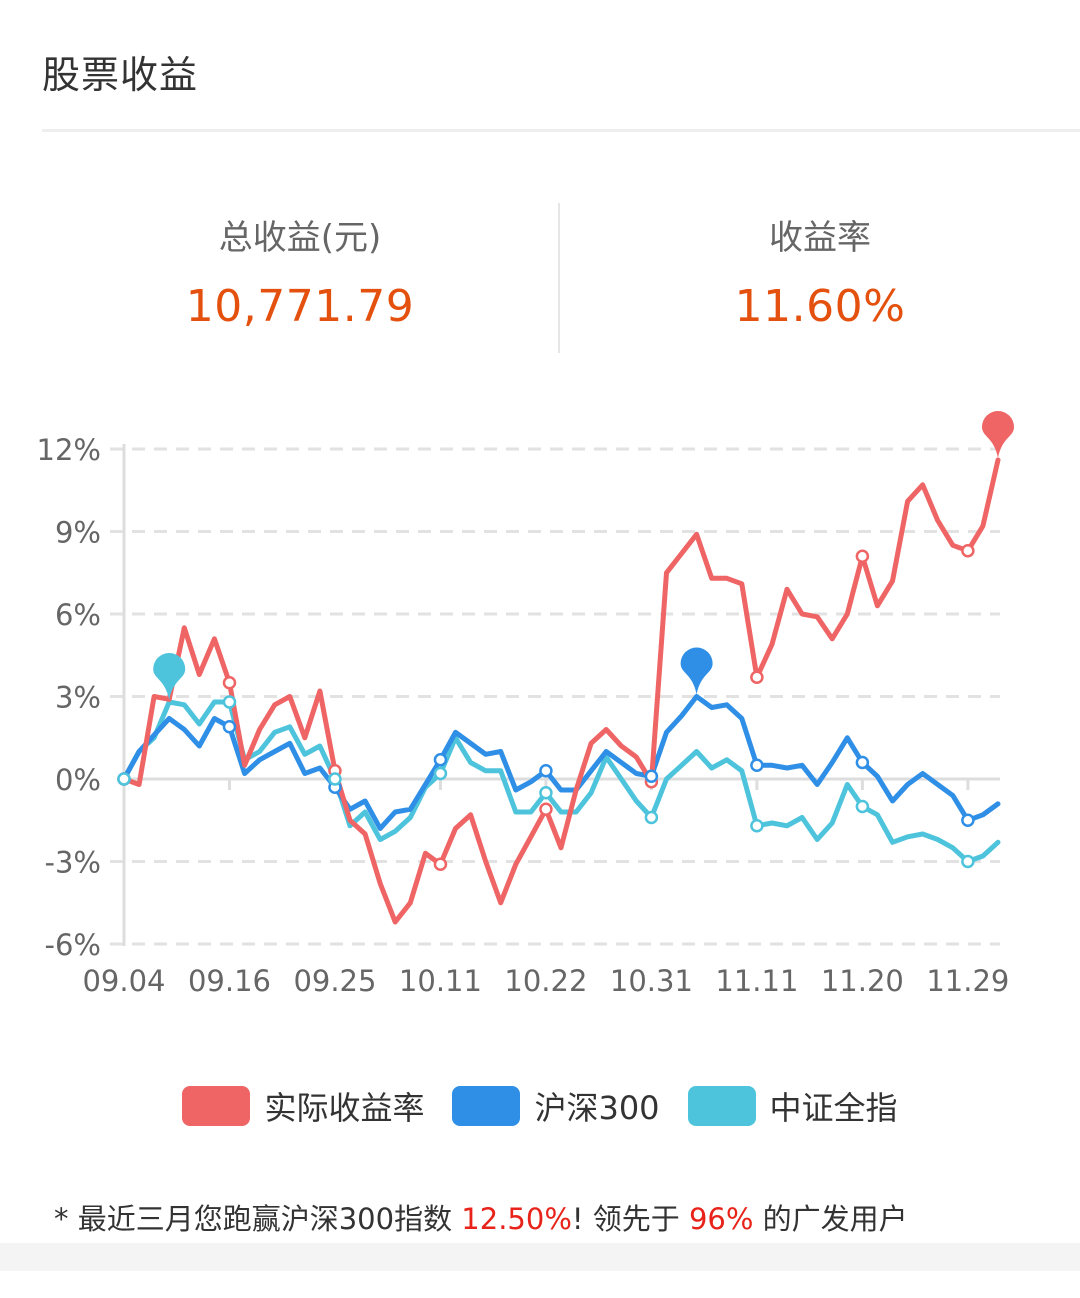  What do you see at coordinates (486, 1106) in the screenshot?
I see `legend-swatch-hs300` at bounding box center [486, 1106].